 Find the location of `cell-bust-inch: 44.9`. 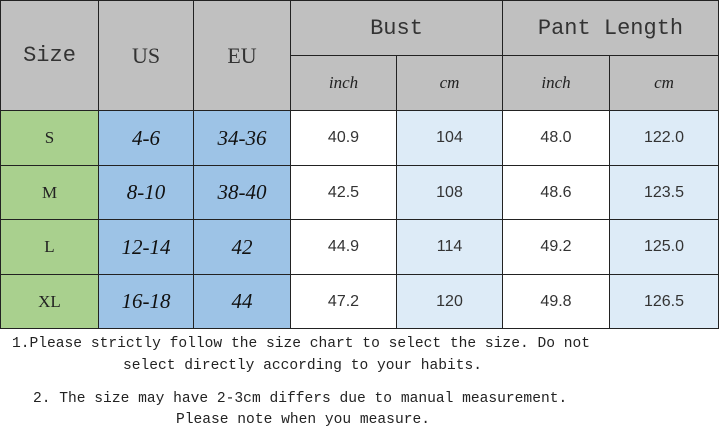

cell-bust-inch: 44.9 is located at coordinates (343, 247).